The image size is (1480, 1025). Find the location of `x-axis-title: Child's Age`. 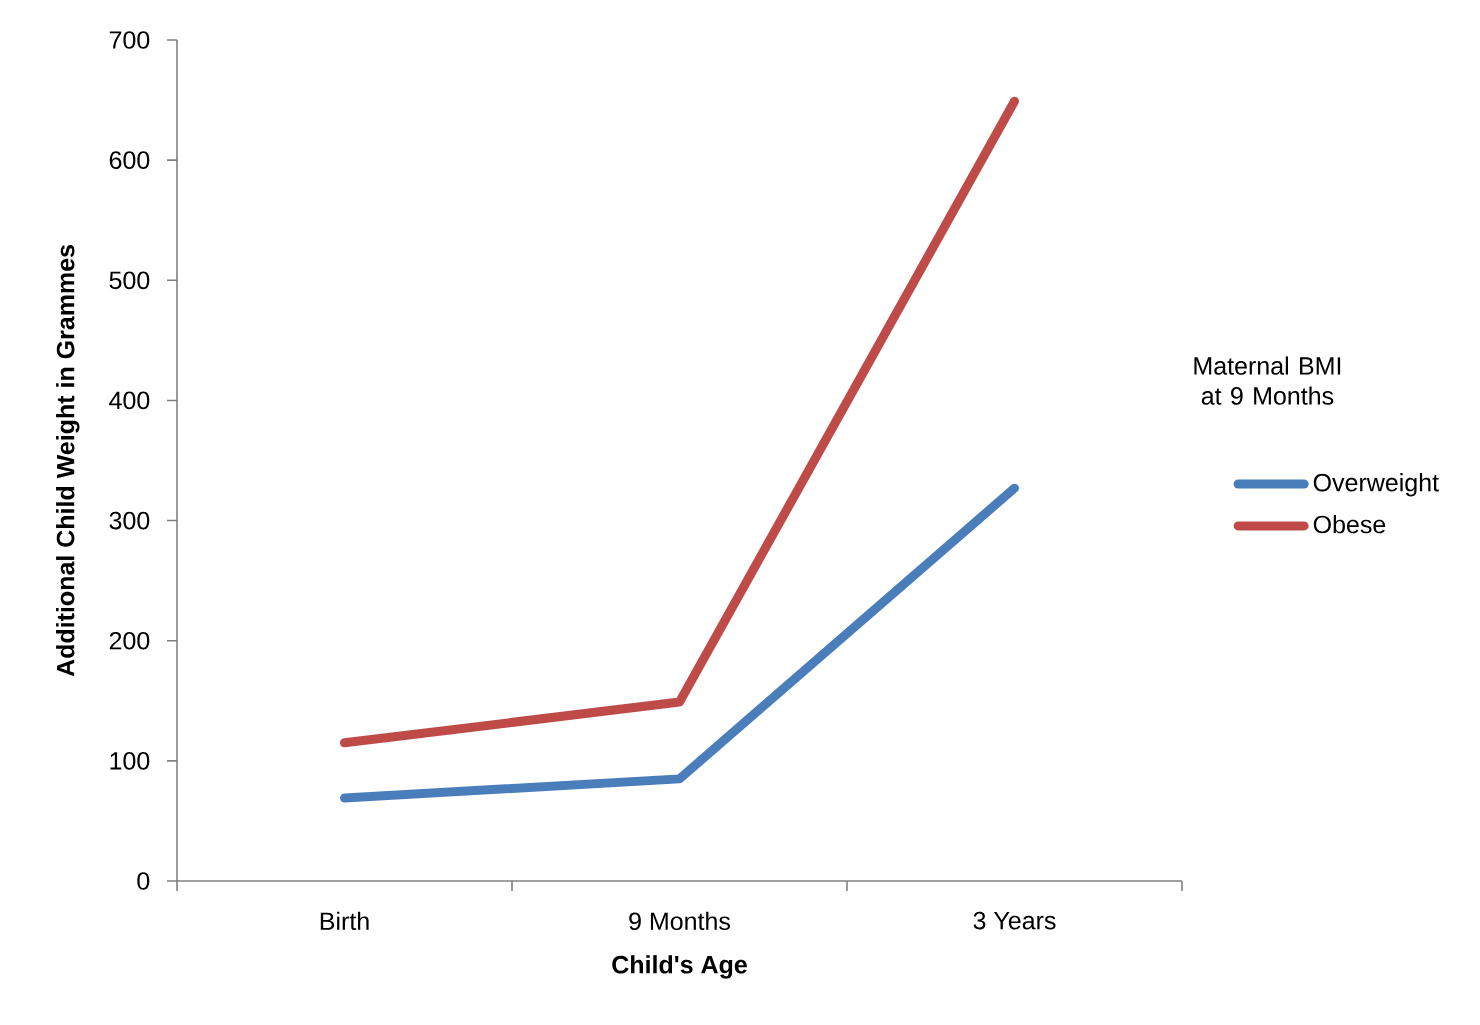

x-axis-title: Child's Age is located at coordinates (679, 967).